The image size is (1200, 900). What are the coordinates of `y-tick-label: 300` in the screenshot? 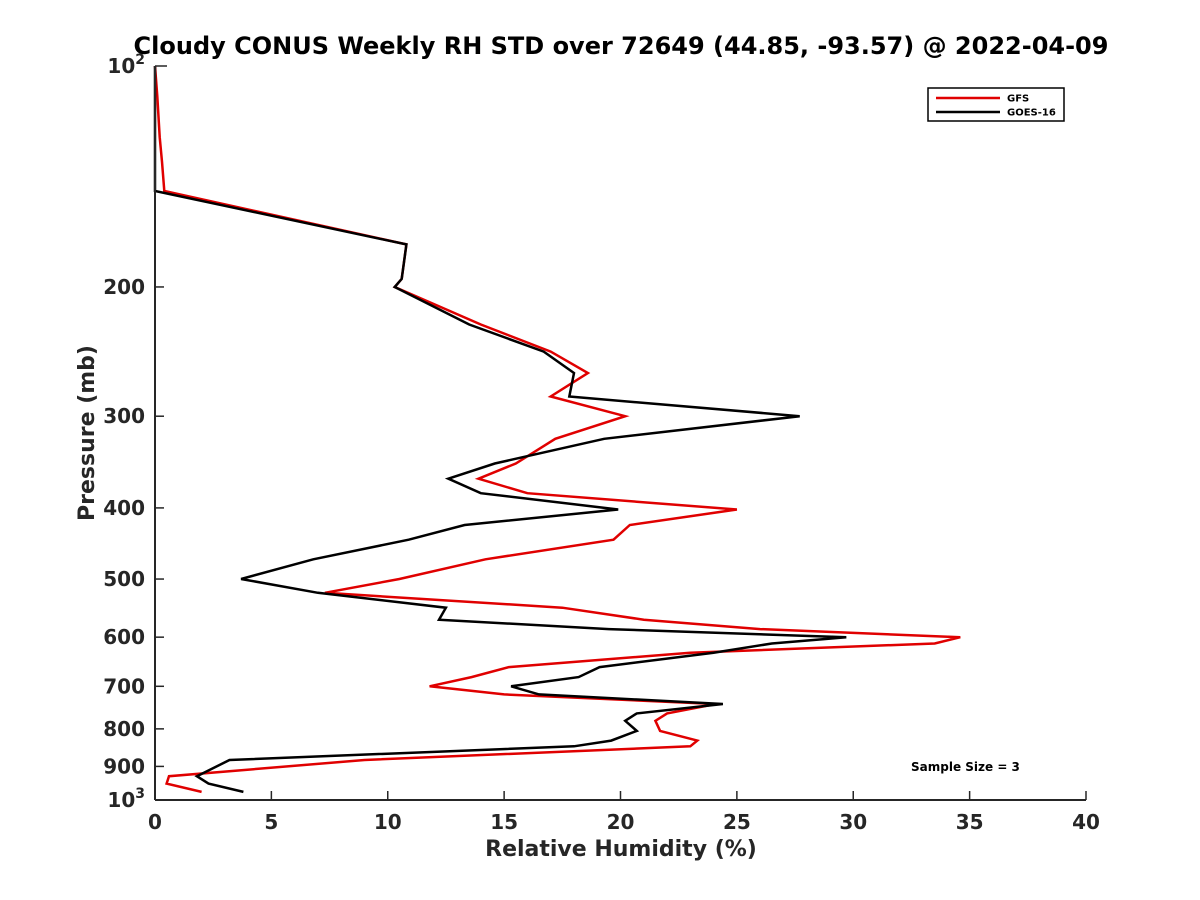 It's located at (124, 416).